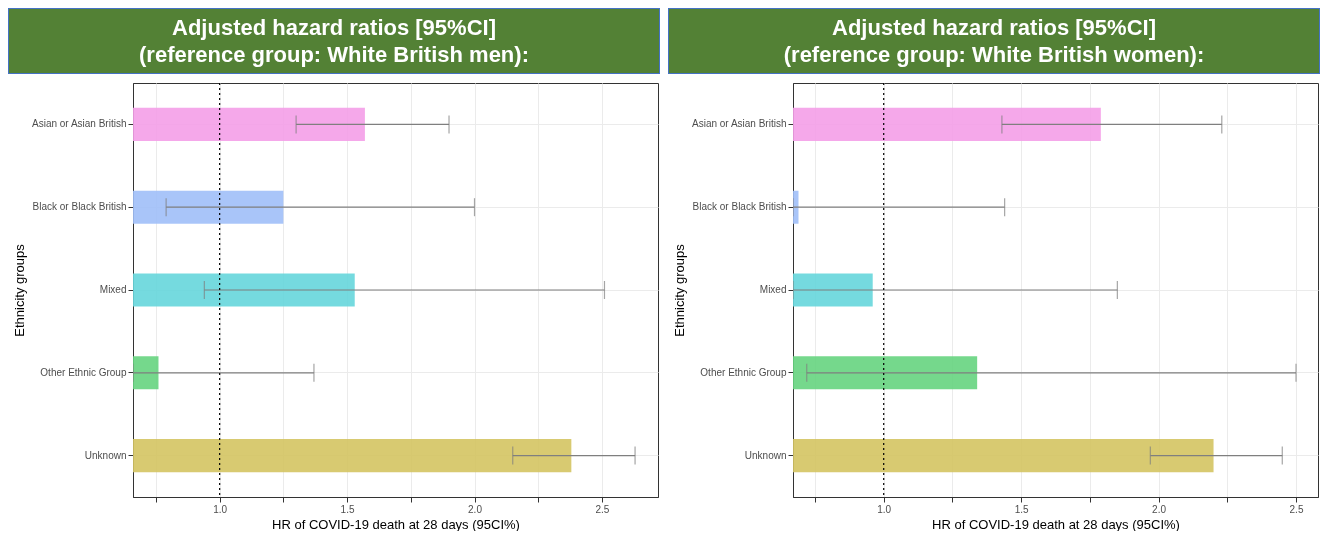  I want to click on chart-title: Adjusted hazard ratios [95%CI] (reference group: White British men):, so click(334, 41).